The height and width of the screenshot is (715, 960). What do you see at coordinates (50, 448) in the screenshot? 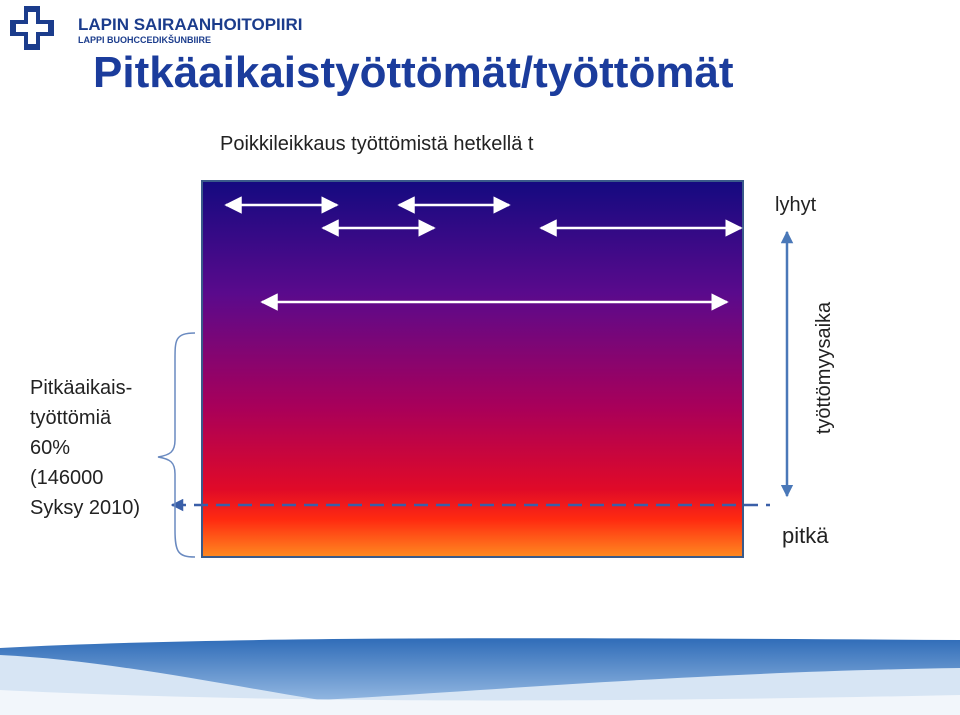
I see `left-label-line: 60%` at bounding box center [50, 448].